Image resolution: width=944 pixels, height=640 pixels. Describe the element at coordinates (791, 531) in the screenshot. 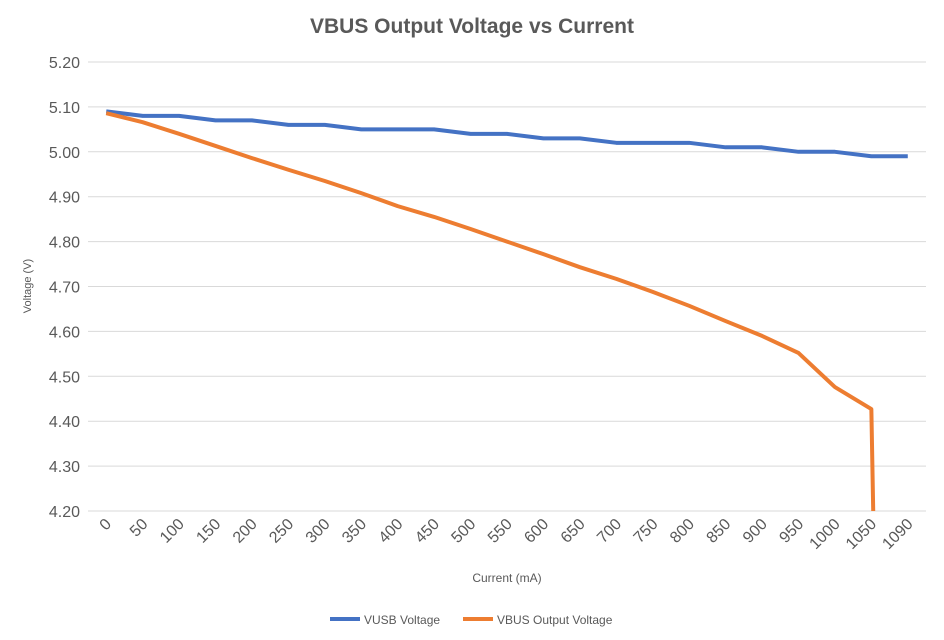

I see `x-tick-label: 950` at that location.